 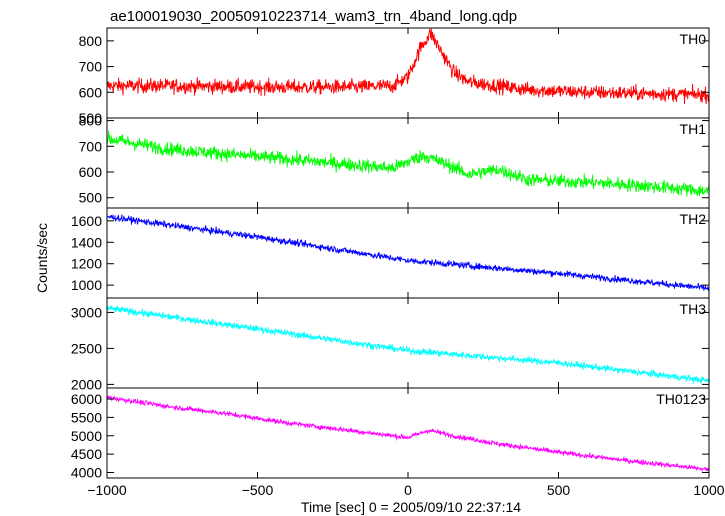 What do you see at coordinates (693, 129) in the screenshot?
I see `series-label-th1: TH1` at bounding box center [693, 129].